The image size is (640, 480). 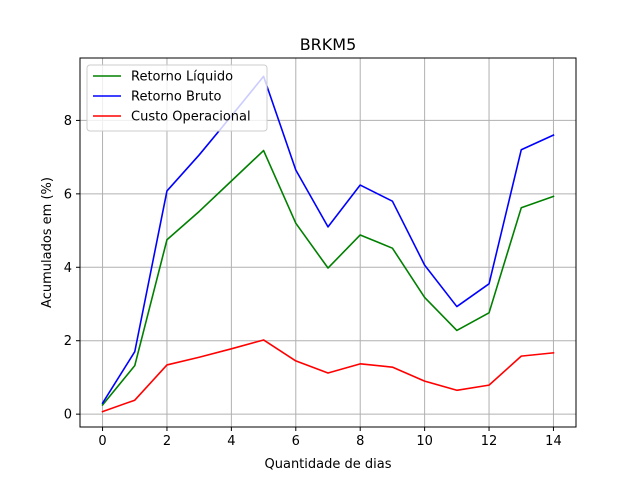 What do you see at coordinates (360, 441) in the screenshot?
I see `x-tick-label: 8` at bounding box center [360, 441].